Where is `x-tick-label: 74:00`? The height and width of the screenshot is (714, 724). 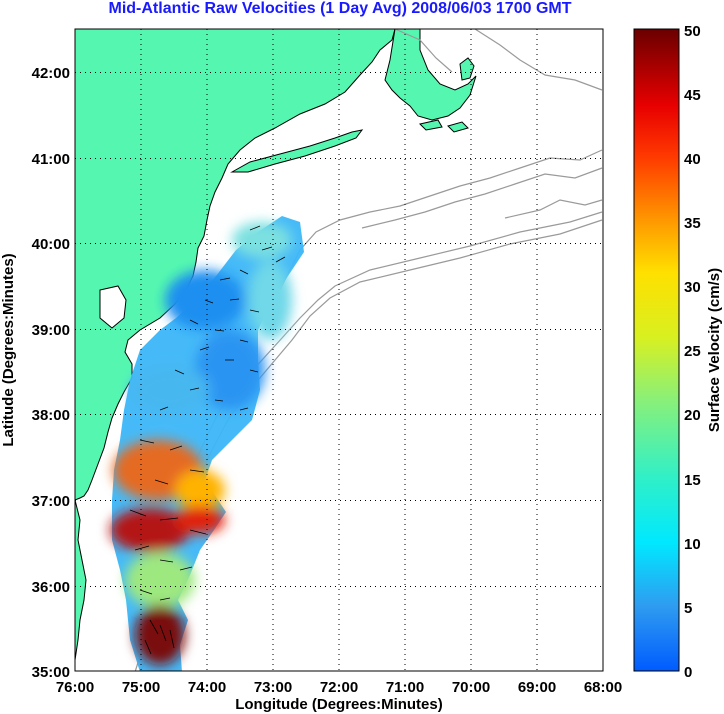 x-tick-label: 74:00 is located at coordinates (207, 687).